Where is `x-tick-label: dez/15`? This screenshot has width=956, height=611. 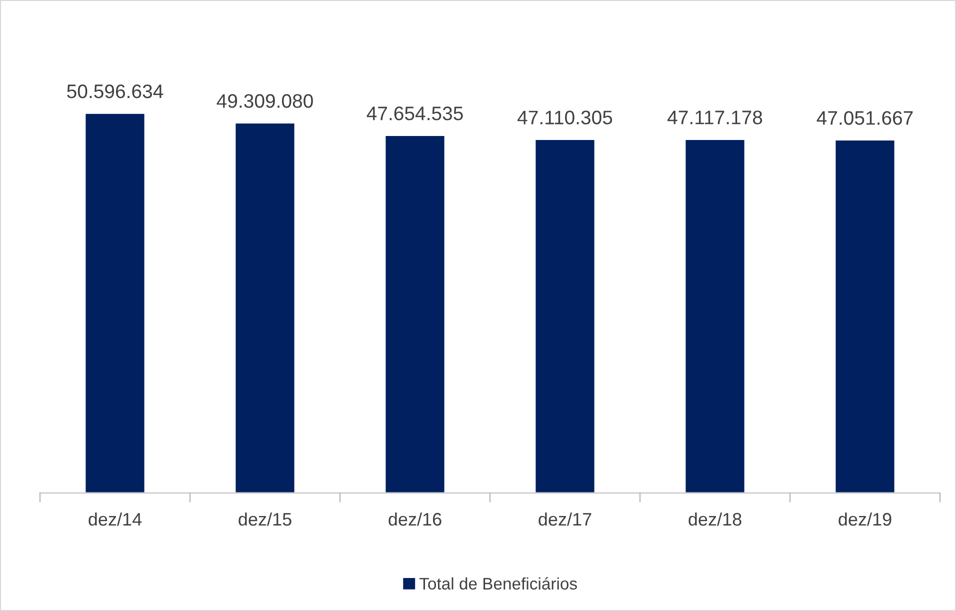 x-tick-label: dez/15 is located at coordinates (265, 519).